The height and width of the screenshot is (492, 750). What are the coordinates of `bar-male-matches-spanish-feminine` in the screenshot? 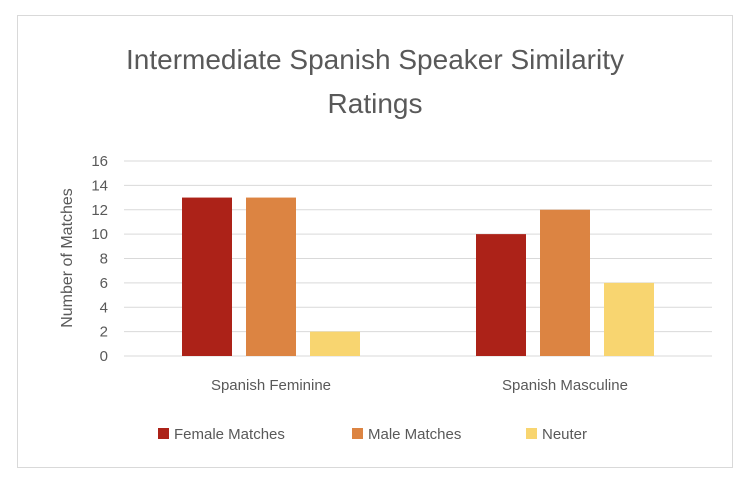 It's located at (271, 276).